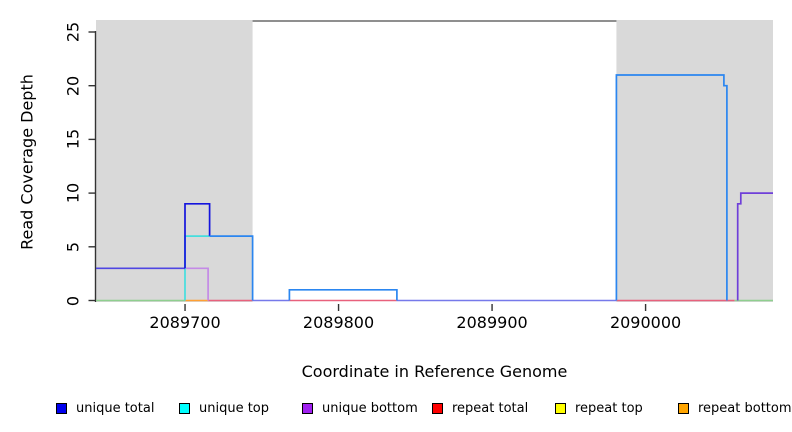  I want to click on y-tick-label: 0, so click(73, 300).